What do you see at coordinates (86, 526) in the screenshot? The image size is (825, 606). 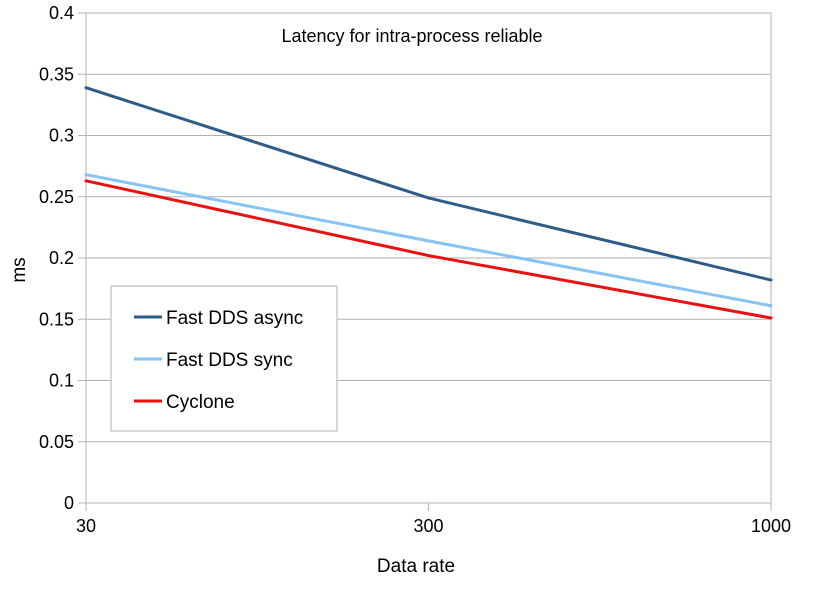 I see `x-tick-label: 30` at bounding box center [86, 526].